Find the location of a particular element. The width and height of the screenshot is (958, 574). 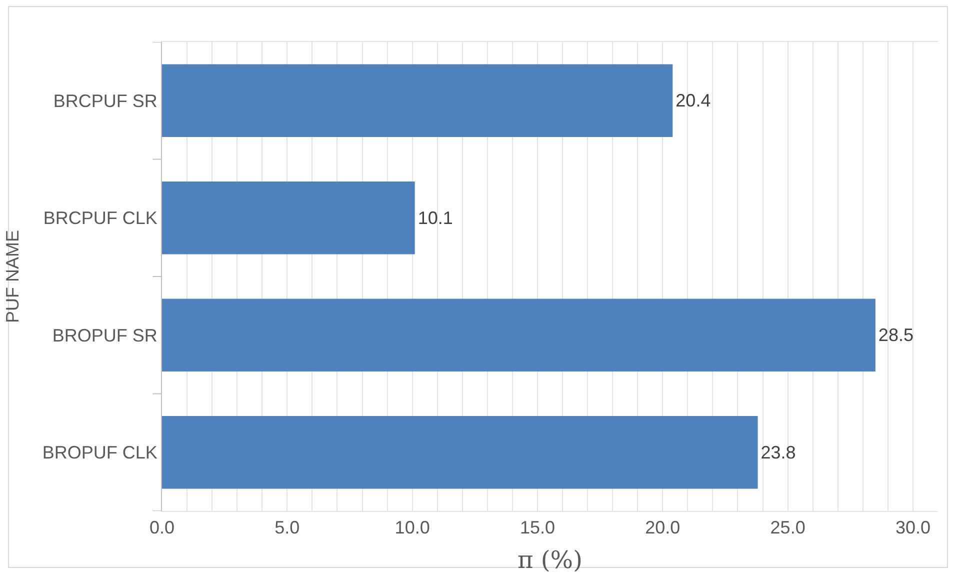

y-tick-label: BROPUF SR is located at coordinates (105, 335).